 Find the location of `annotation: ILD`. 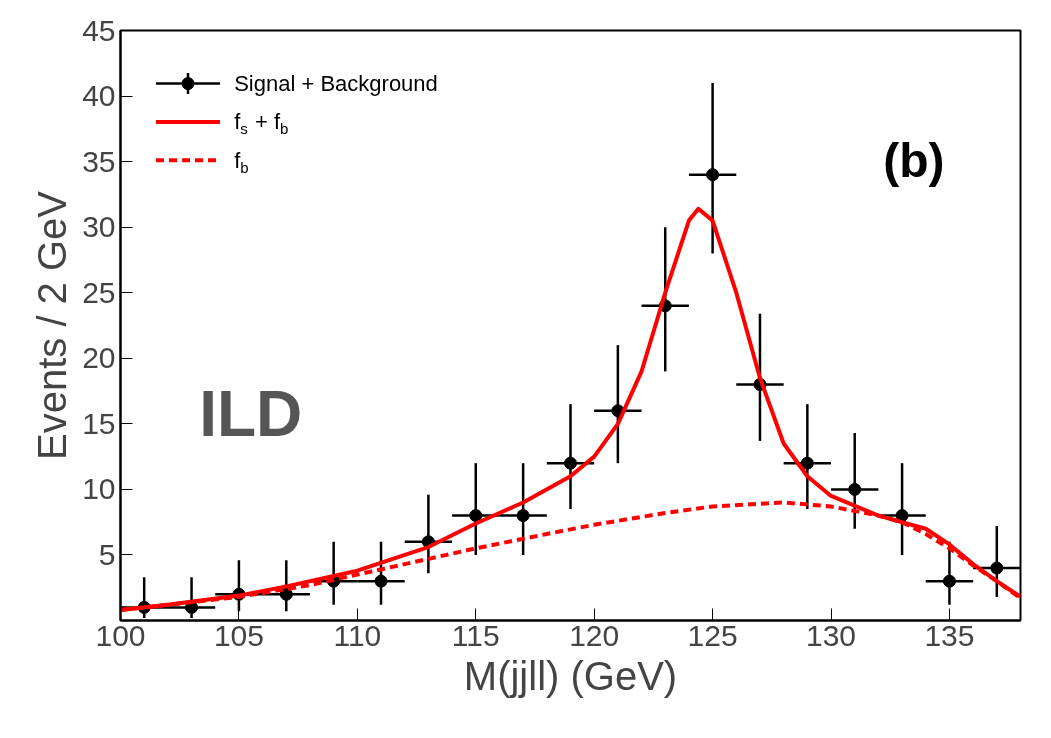

annotation: ILD is located at coordinates (251, 414).